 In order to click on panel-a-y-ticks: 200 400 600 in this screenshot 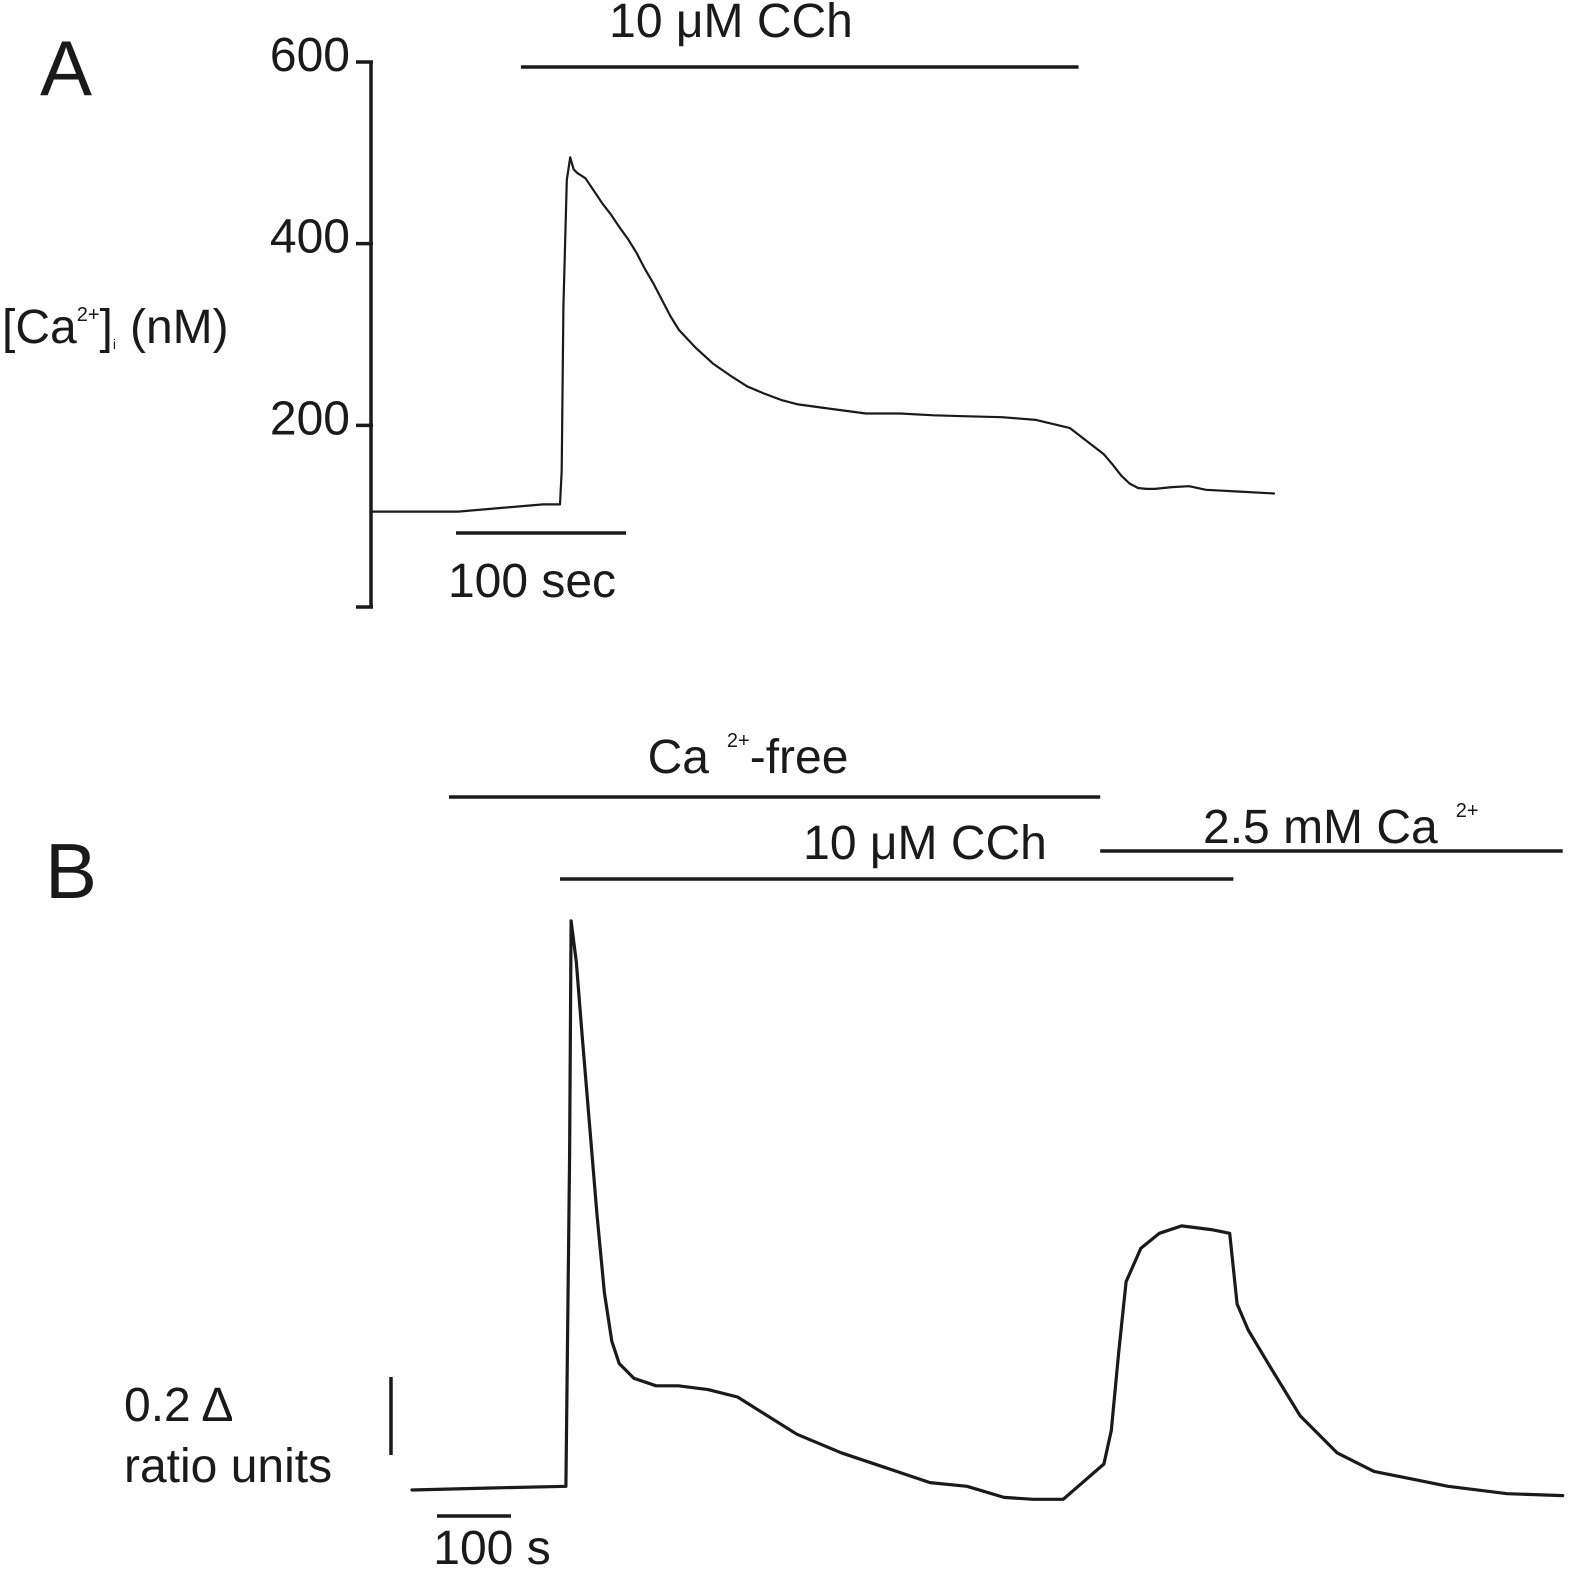, I will do `click(321, 237)`.